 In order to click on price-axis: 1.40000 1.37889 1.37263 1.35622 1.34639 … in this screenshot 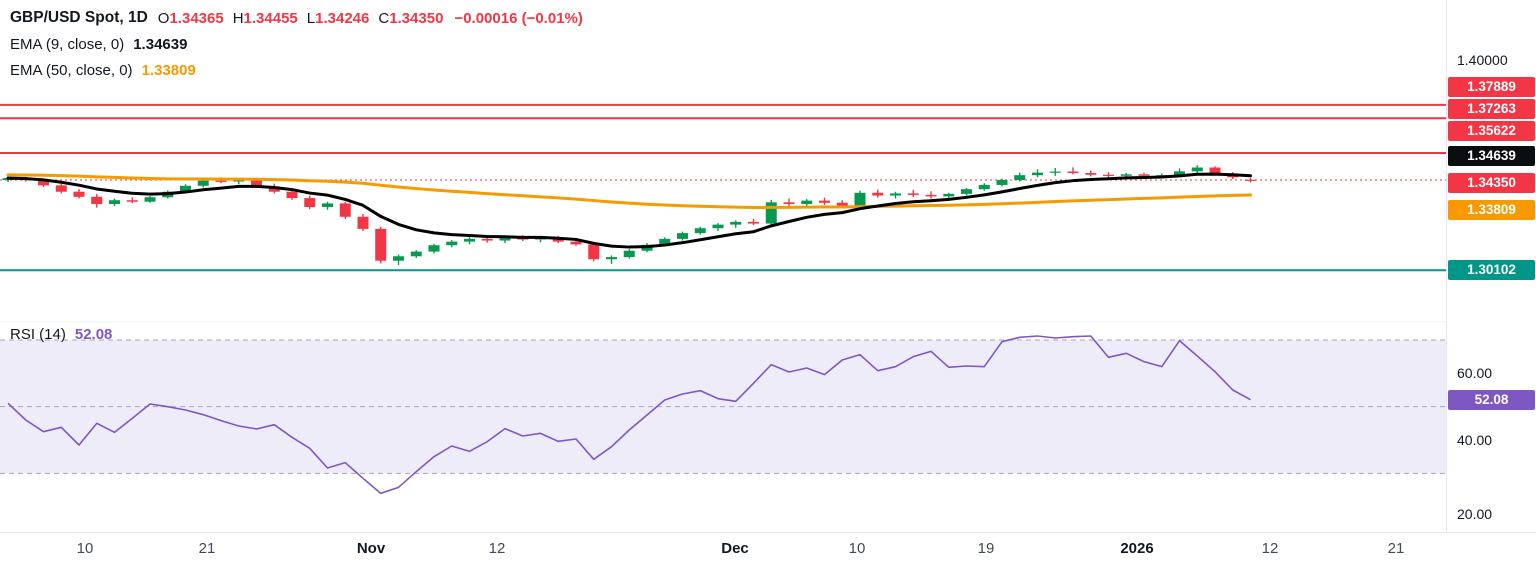, I will do `click(1491, 266)`.